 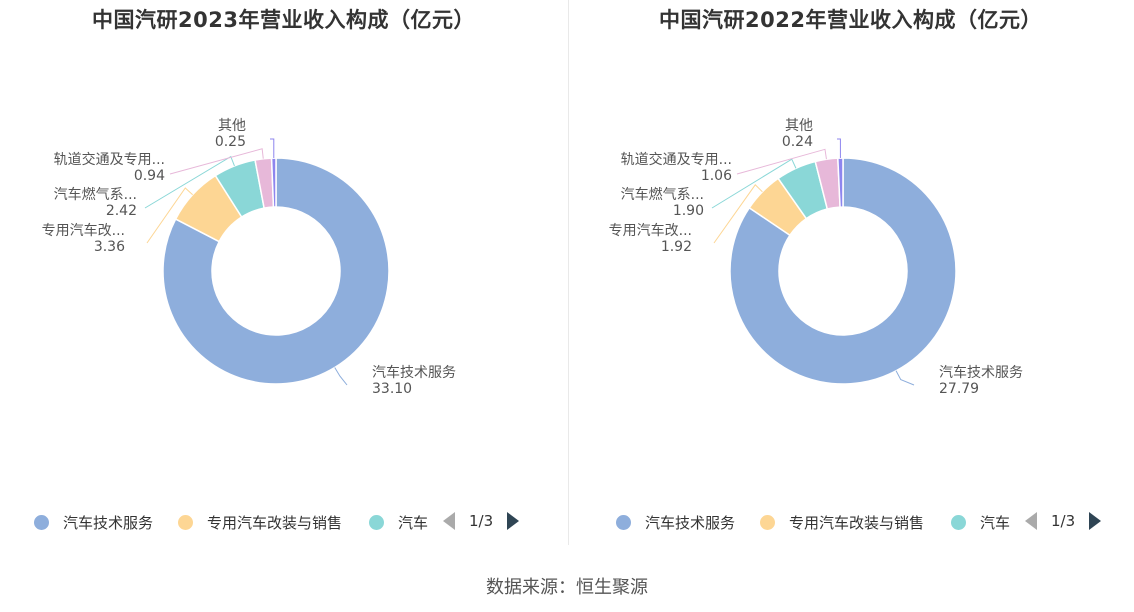 What do you see at coordinates (392, 389) in the screenshot?
I see `slice-value: 33.10` at bounding box center [392, 389].